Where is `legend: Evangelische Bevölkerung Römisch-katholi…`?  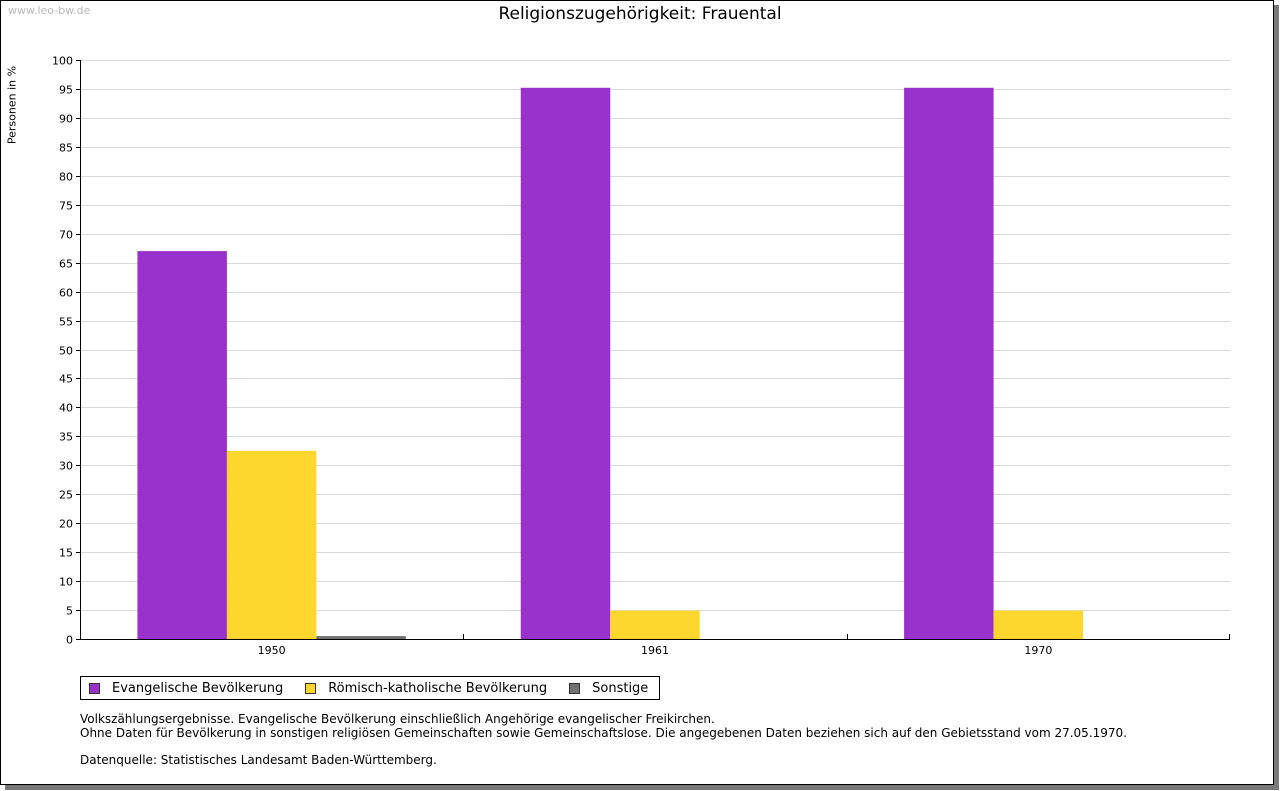
legend: Evangelische Bevölkerung Römisch-katholi… is located at coordinates (370, 688).